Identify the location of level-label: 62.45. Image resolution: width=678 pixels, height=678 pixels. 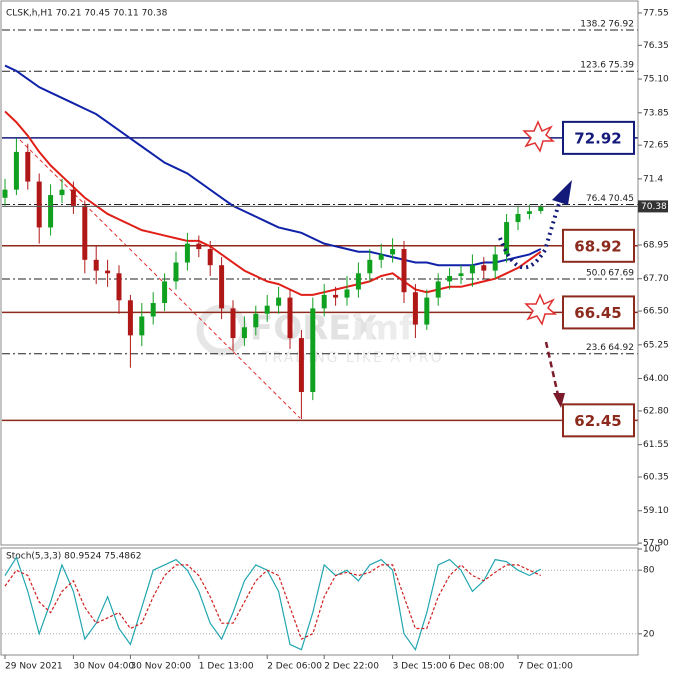
(597, 421).